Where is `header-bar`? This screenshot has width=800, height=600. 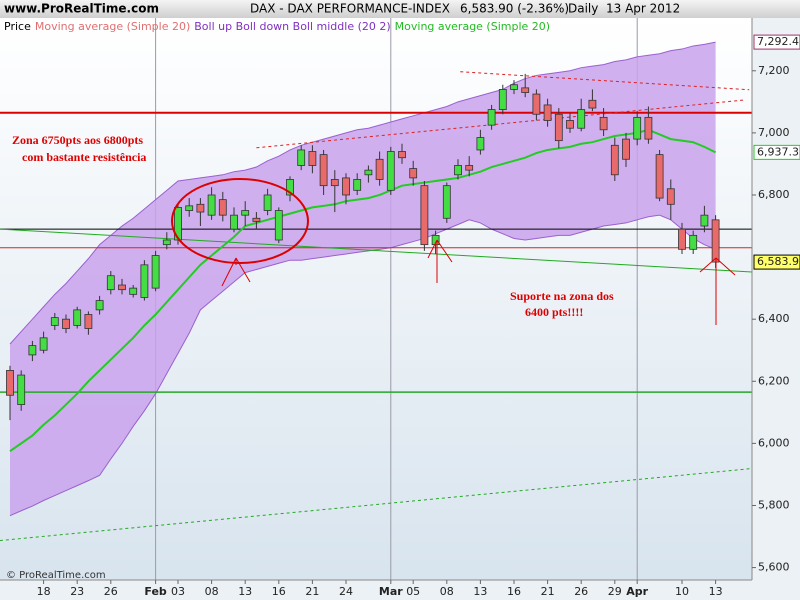
header-bar is located at coordinates (400, 9).